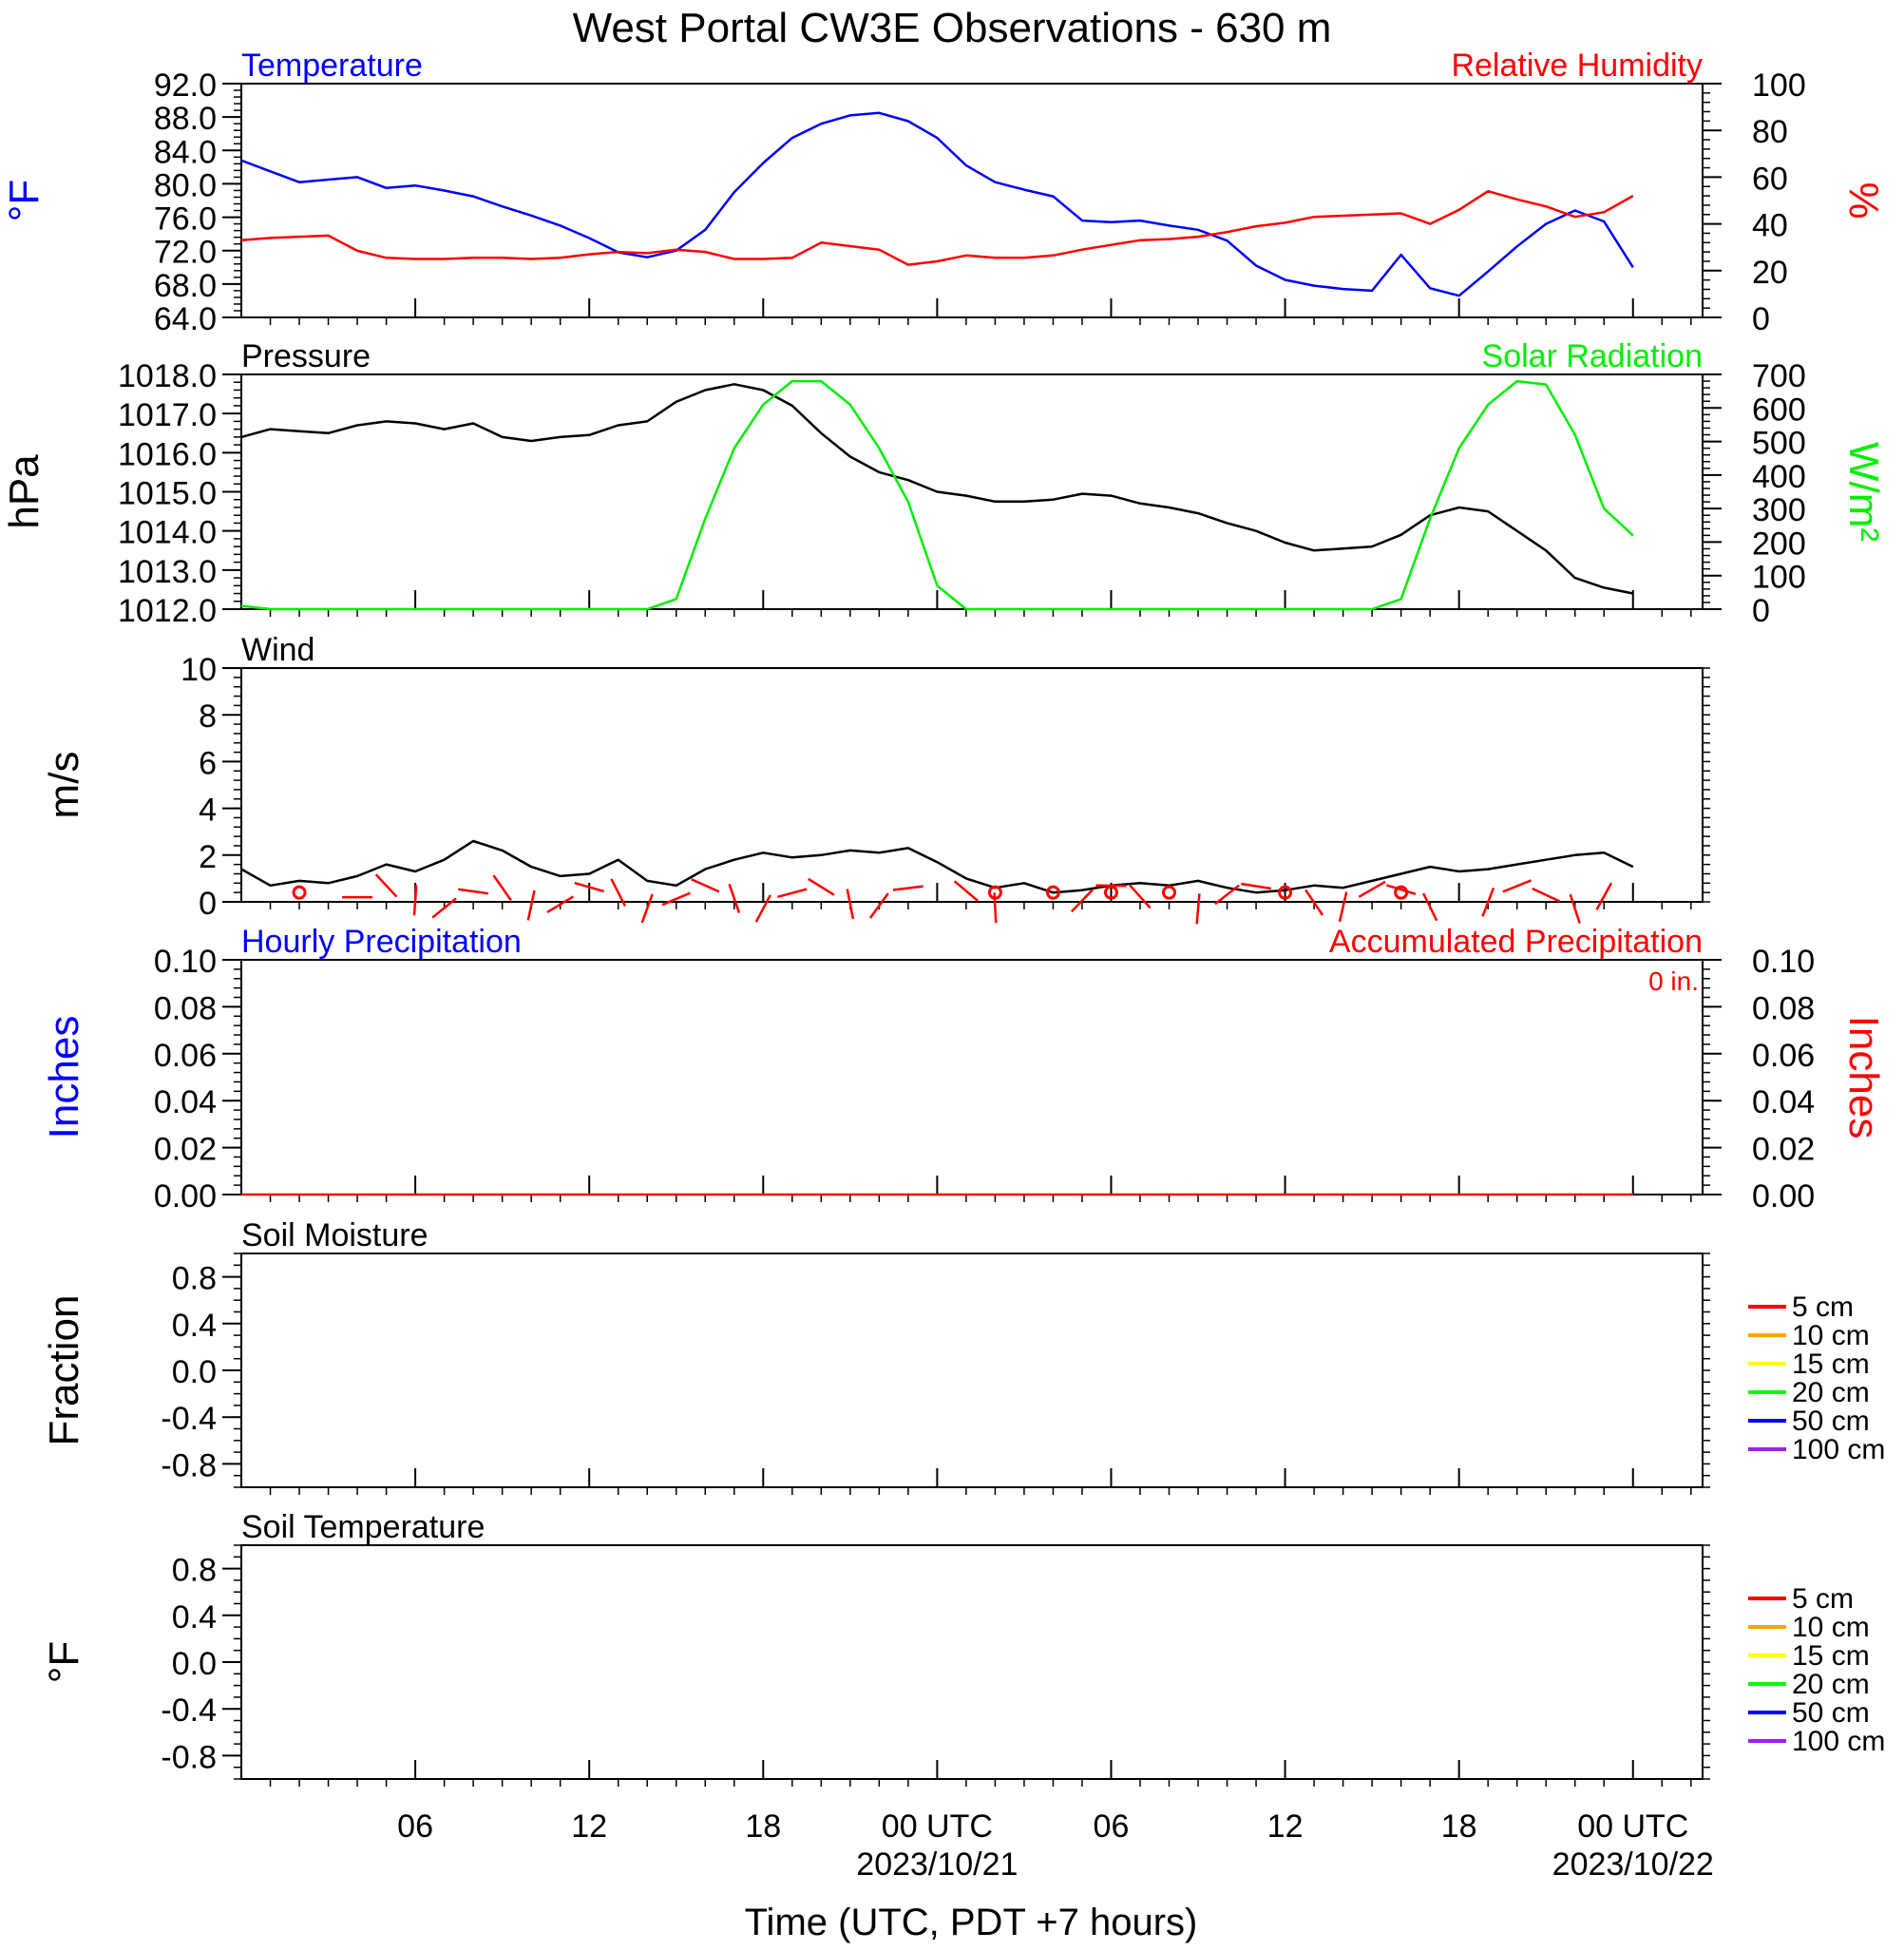 The height and width of the screenshot is (1951, 1904). I want to click on panel-right-title: Accumulated Precipitation, so click(1516, 942).